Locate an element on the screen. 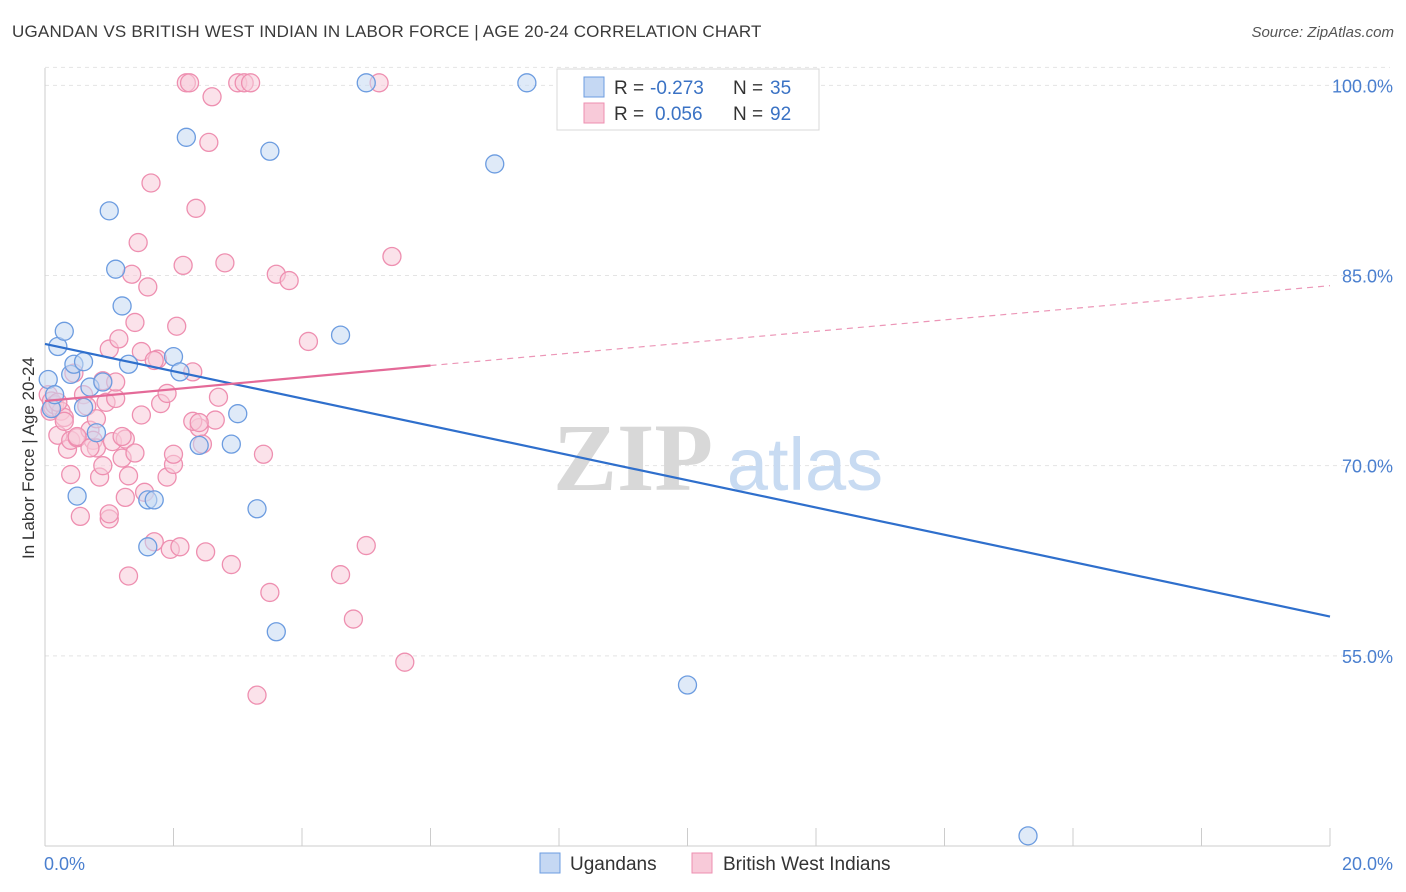 Image resolution: width=1406 pixels, height=892 pixels. bottom-legend-label-blue: Ugandans is located at coordinates (613, 864).